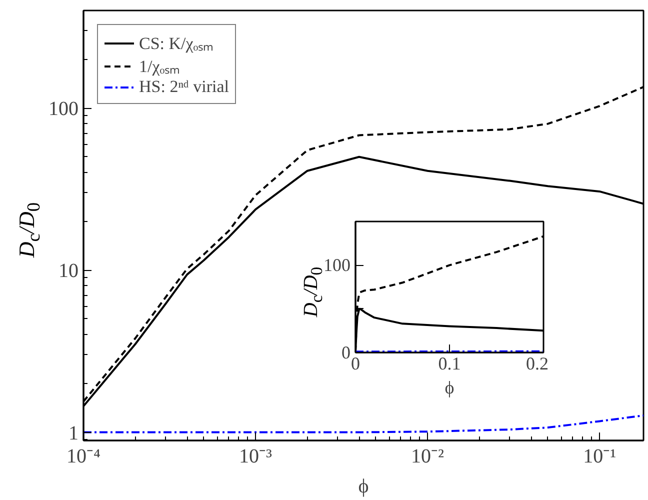  Describe the element at coordinates (73, 433) in the screenshot. I see `y-tick-label: 1` at that location.